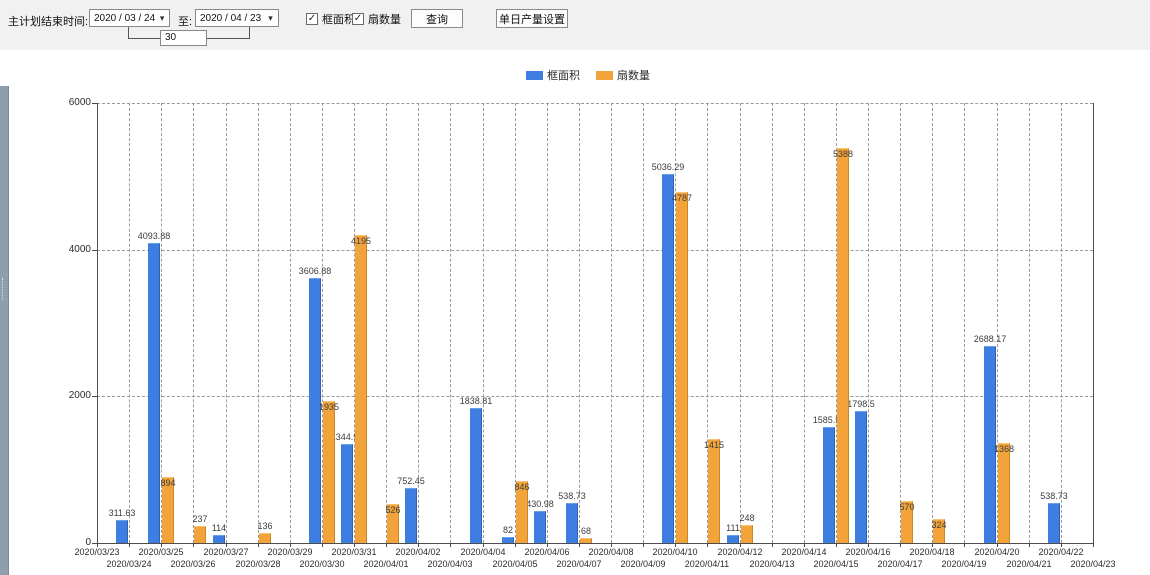 This screenshot has height=575, width=1150. What do you see at coordinates (522, 487) in the screenshot?
I see `bar-value-label: 846` at bounding box center [522, 487].